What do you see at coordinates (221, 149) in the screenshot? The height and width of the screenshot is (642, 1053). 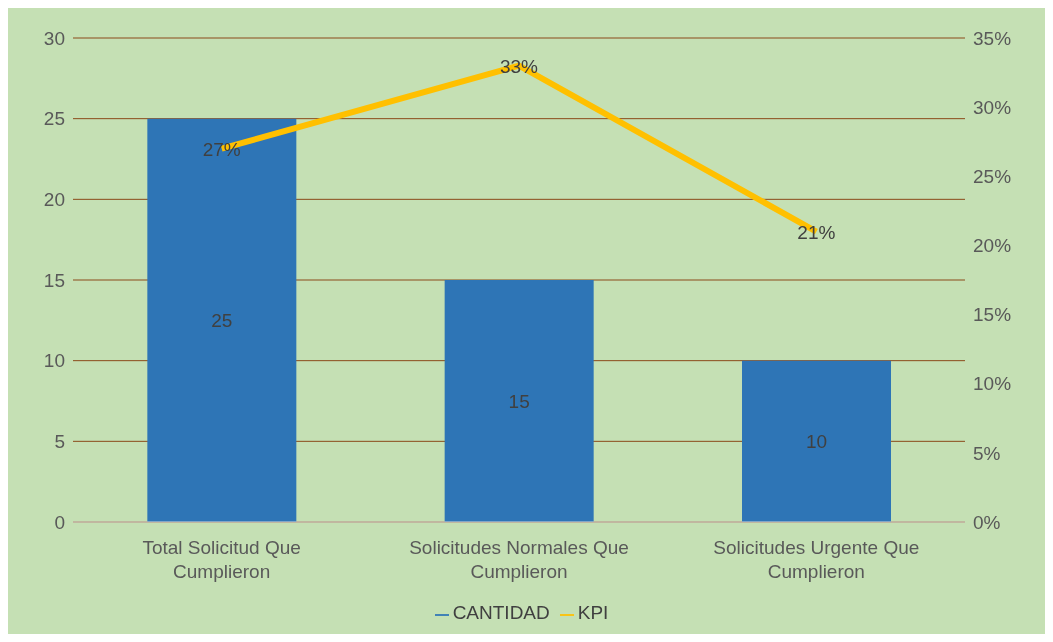 I see `data-label: 27%` at bounding box center [221, 149].